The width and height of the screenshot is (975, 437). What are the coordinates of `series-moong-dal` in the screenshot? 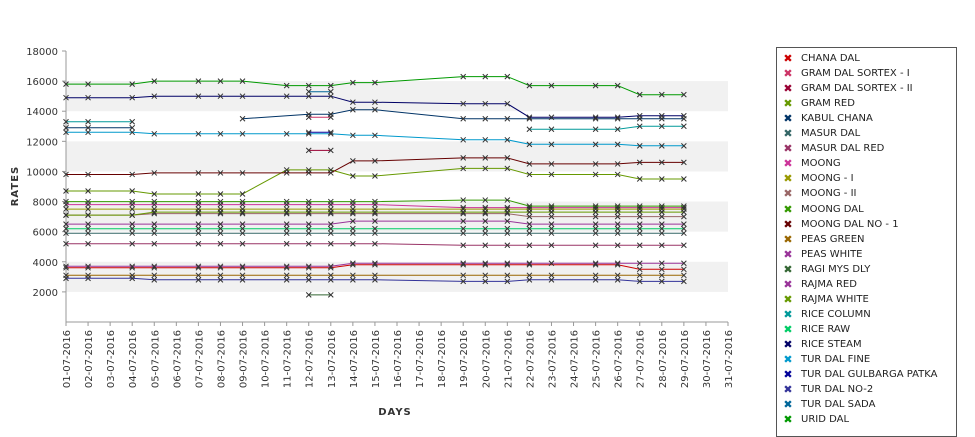 It's located at (375, 203).